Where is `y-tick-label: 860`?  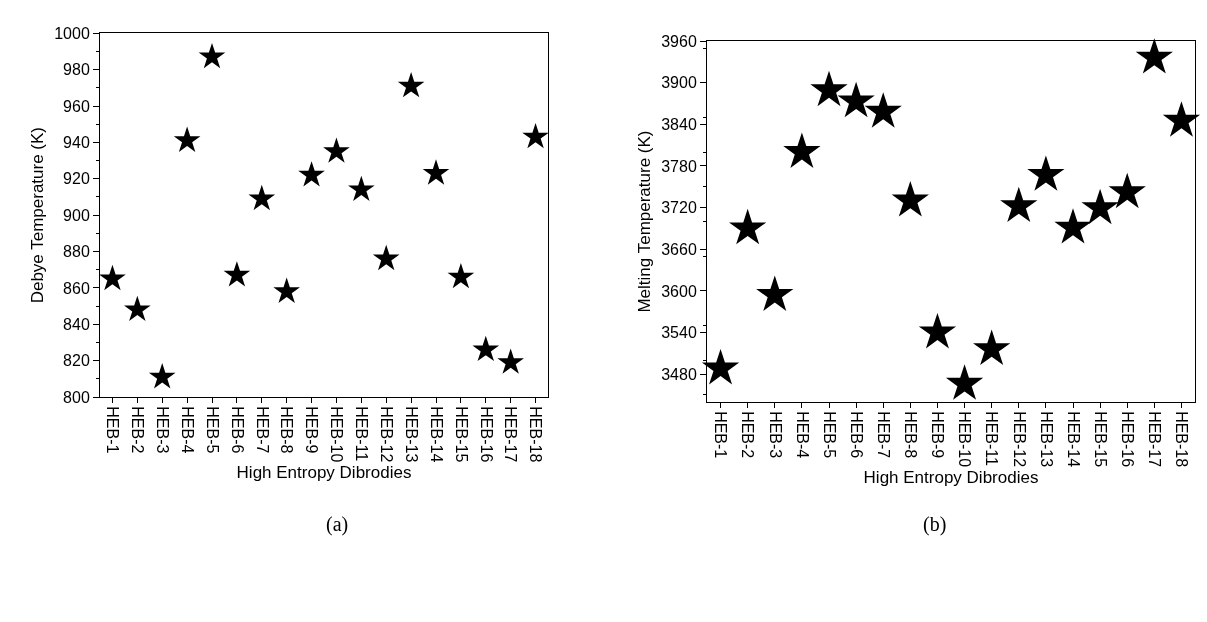 y-tick-label: 860 is located at coordinates (76, 288).